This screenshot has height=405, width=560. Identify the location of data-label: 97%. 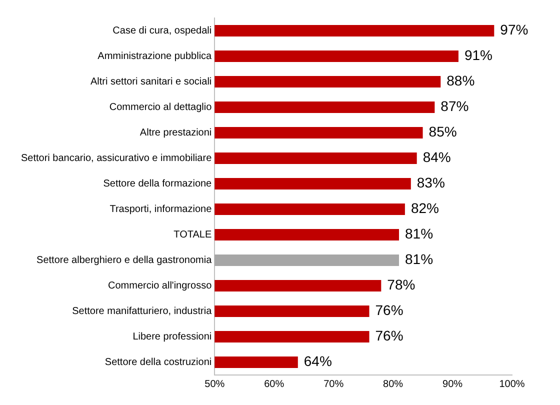
(514, 30).